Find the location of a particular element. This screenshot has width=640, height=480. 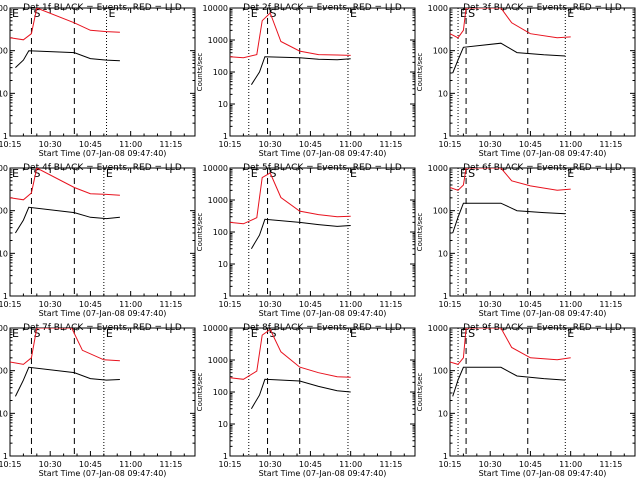

chart-title: Det 6f BLACK = Events, RED = LLD is located at coordinates (542, 168).